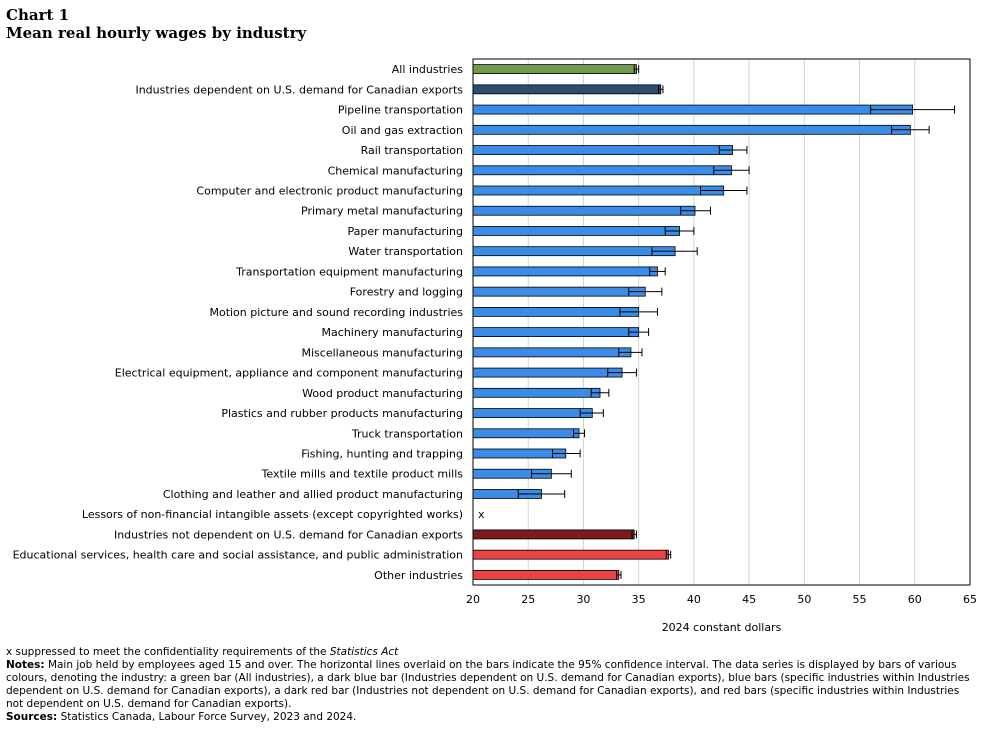 This screenshot has height=729, width=986. I want to click on category-label: Chemical manufacturing, so click(395, 170).